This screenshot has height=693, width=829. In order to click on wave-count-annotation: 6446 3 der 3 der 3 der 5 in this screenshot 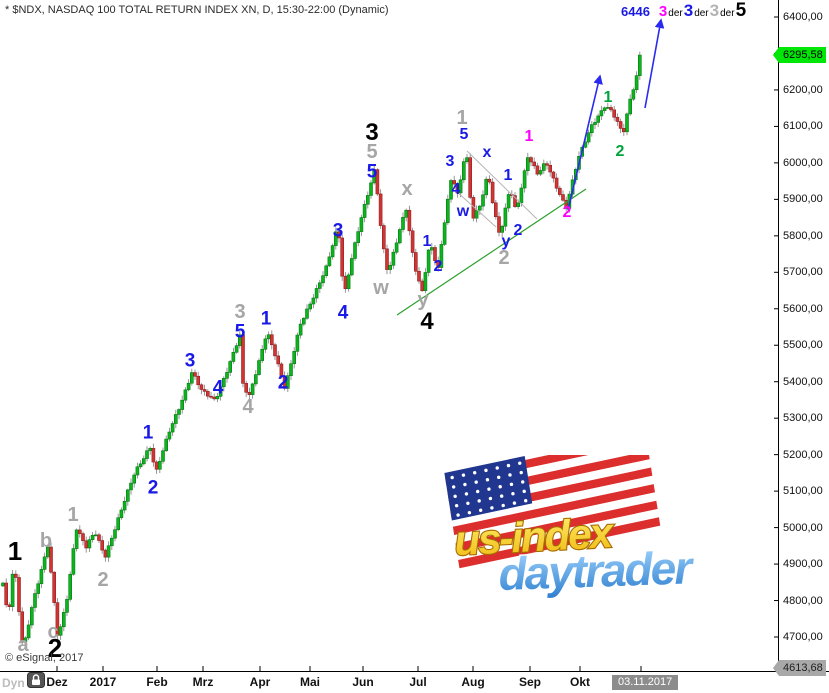, I will do `click(683, 11)`.